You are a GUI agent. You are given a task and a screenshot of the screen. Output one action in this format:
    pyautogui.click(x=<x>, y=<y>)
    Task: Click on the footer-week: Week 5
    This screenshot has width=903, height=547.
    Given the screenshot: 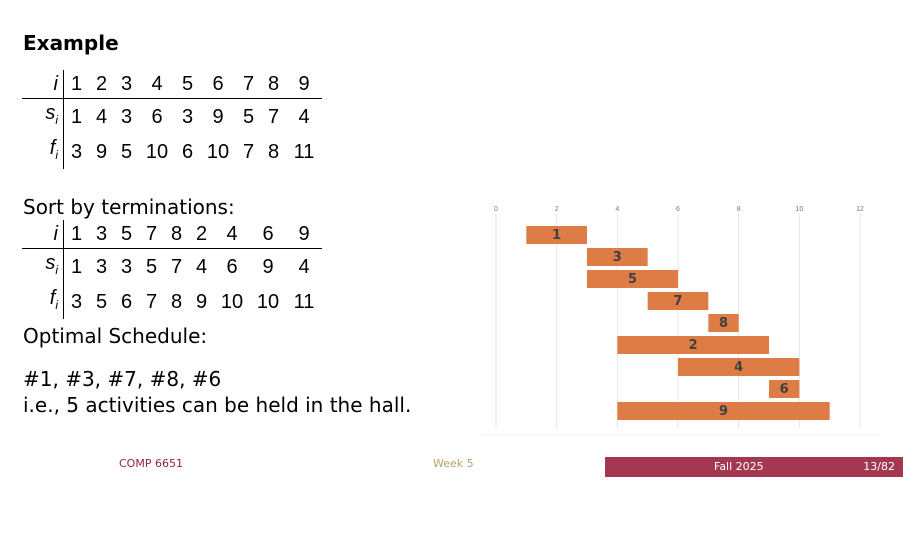 What is the action you would take?
    pyautogui.click(x=453, y=463)
    